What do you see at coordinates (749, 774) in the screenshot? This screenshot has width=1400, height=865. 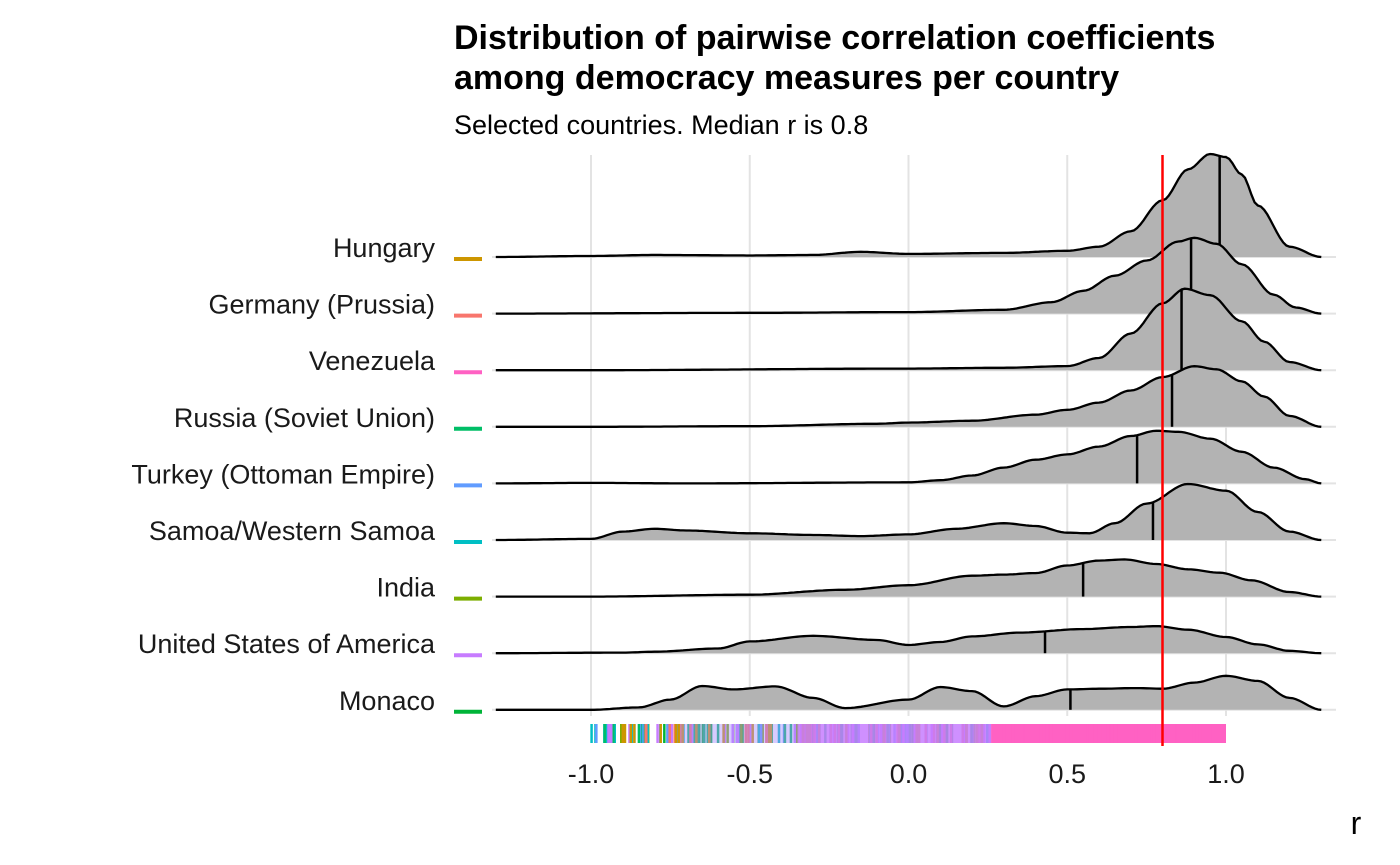 I see `x-tick-label: -0.5` at bounding box center [749, 774].